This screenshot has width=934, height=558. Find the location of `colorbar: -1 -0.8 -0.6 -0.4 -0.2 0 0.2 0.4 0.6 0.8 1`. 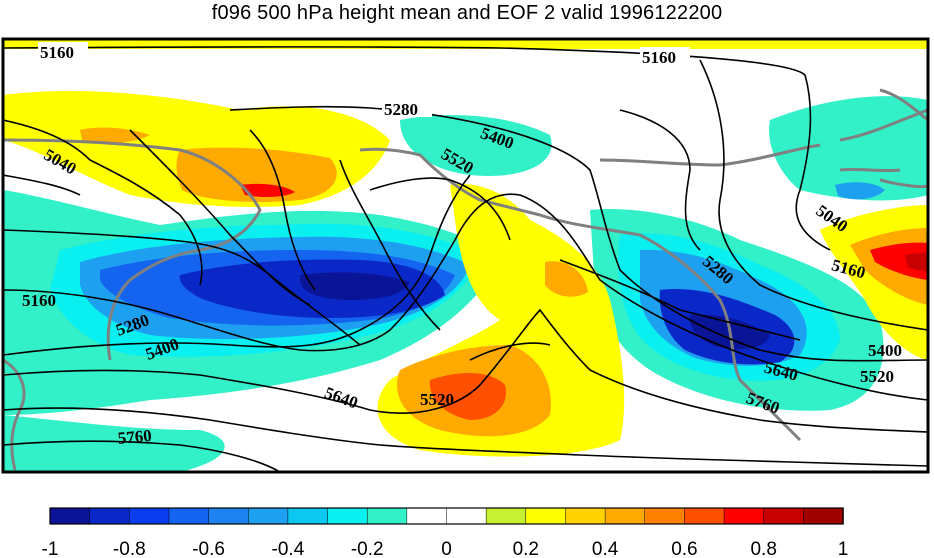

colorbar: -1 -0.8 -0.6 -0.4 -0.2 0 0.2 0.4 0.6 0.8 1 is located at coordinates (445, 532).